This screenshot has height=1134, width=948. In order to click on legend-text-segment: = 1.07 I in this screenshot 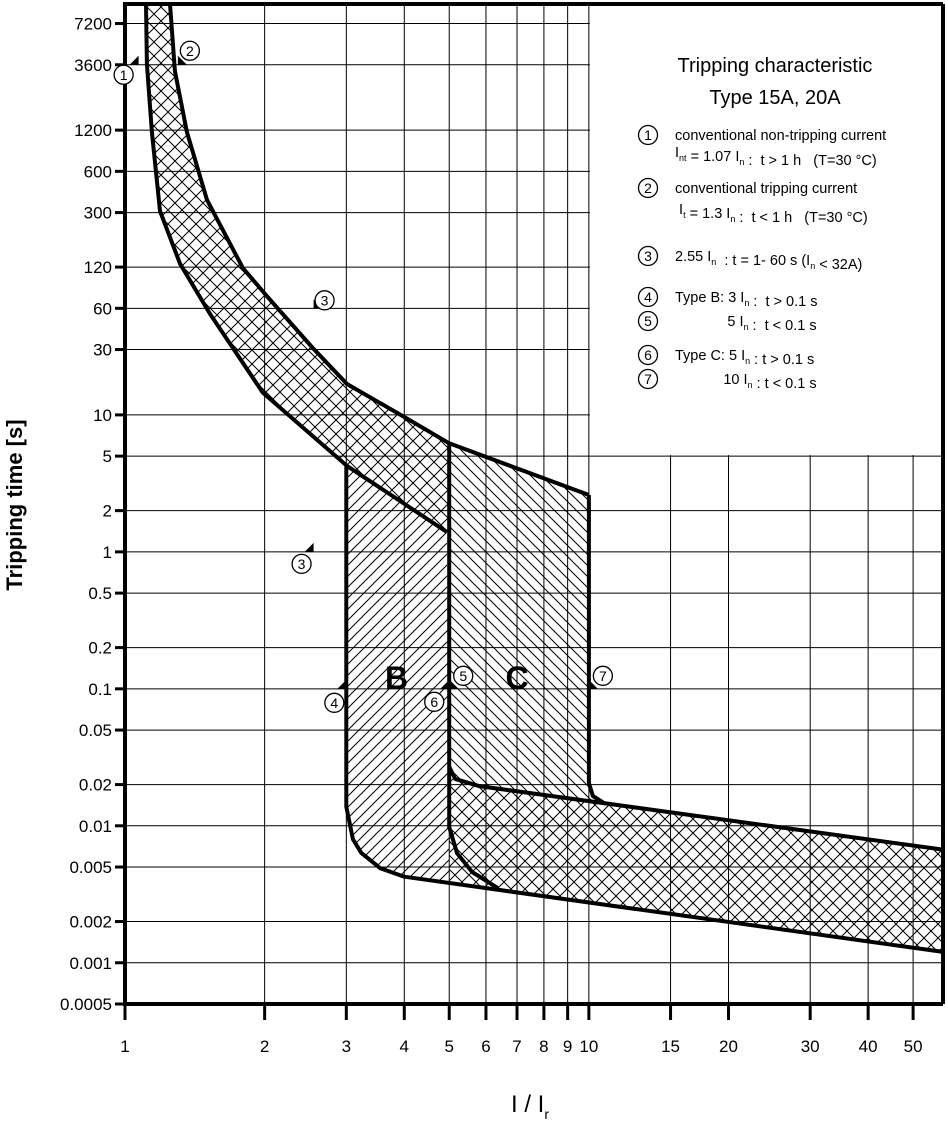, I will do `click(713, 157)`.